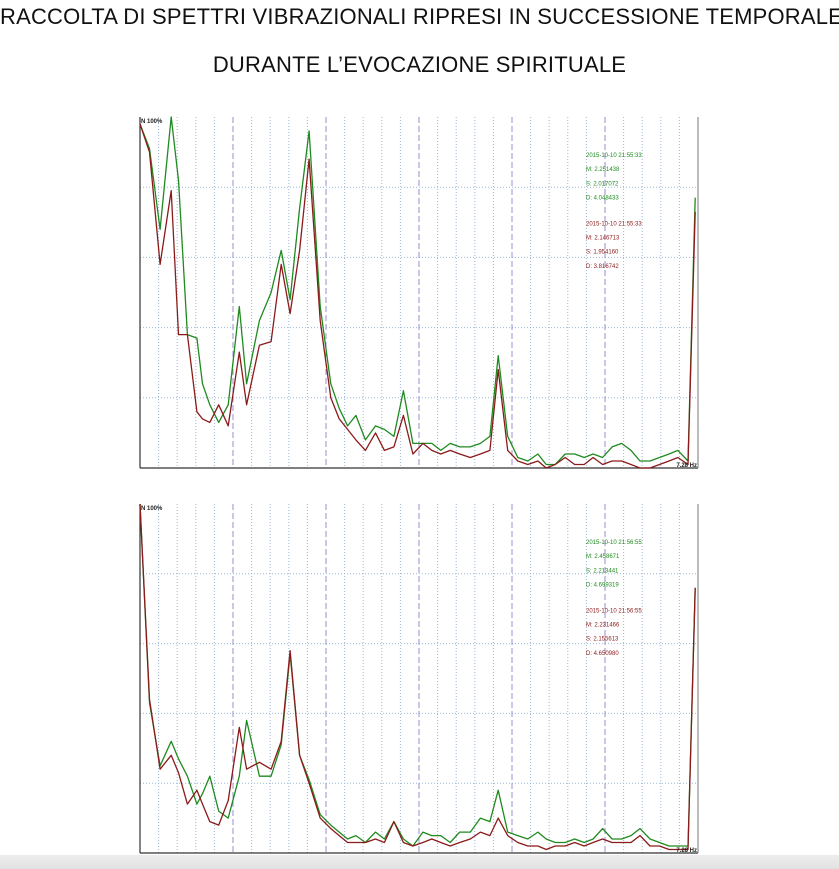 The width and height of the screenshot is (839, 869). Describe the element at coordinates (602, 640) in the screenshot. I see `legend-red-line: S: 2.155613` at that location.